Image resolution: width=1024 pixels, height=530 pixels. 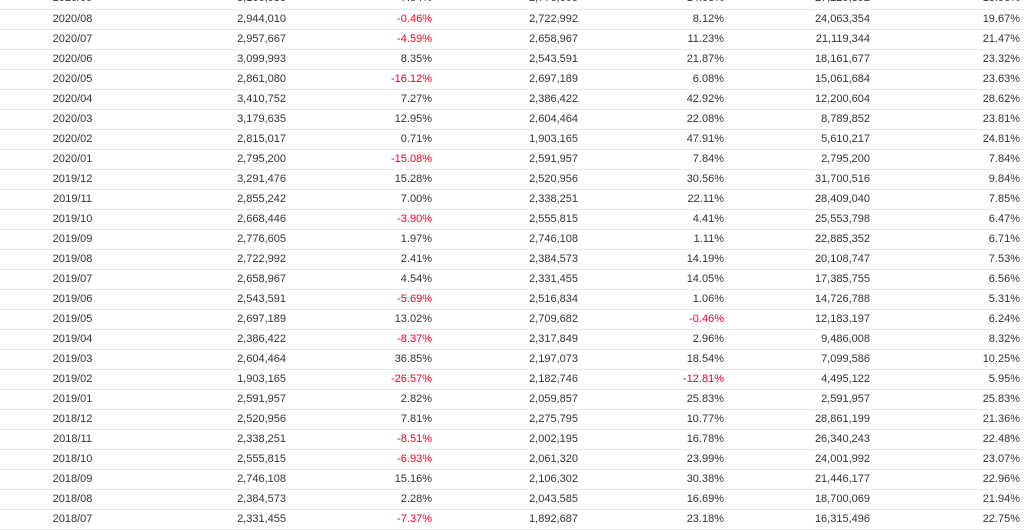 What do you see at coordinates (72, 439) in the screenshot?
I see `month-cell: 2018/11` at bounding box center [72, 439].